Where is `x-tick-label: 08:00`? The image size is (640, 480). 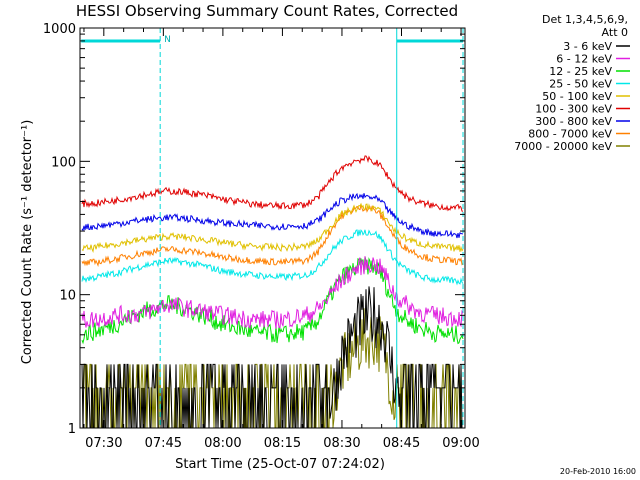 x-tick-label: 08:00 is located at coordinates (222, 443).